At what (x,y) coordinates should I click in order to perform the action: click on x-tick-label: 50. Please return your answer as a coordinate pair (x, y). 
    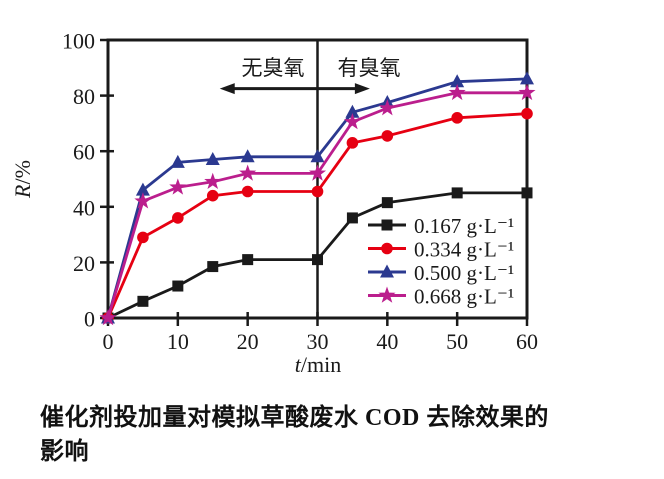
    Looking at the image, I should click on (457, 341).